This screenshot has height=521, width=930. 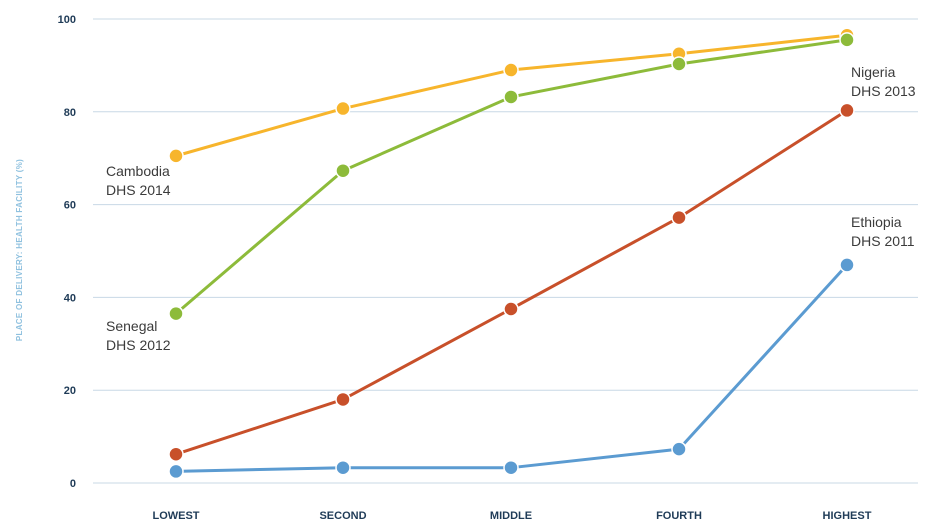 I want to click on y-tick-label: 20, so click(x=70, y=391).